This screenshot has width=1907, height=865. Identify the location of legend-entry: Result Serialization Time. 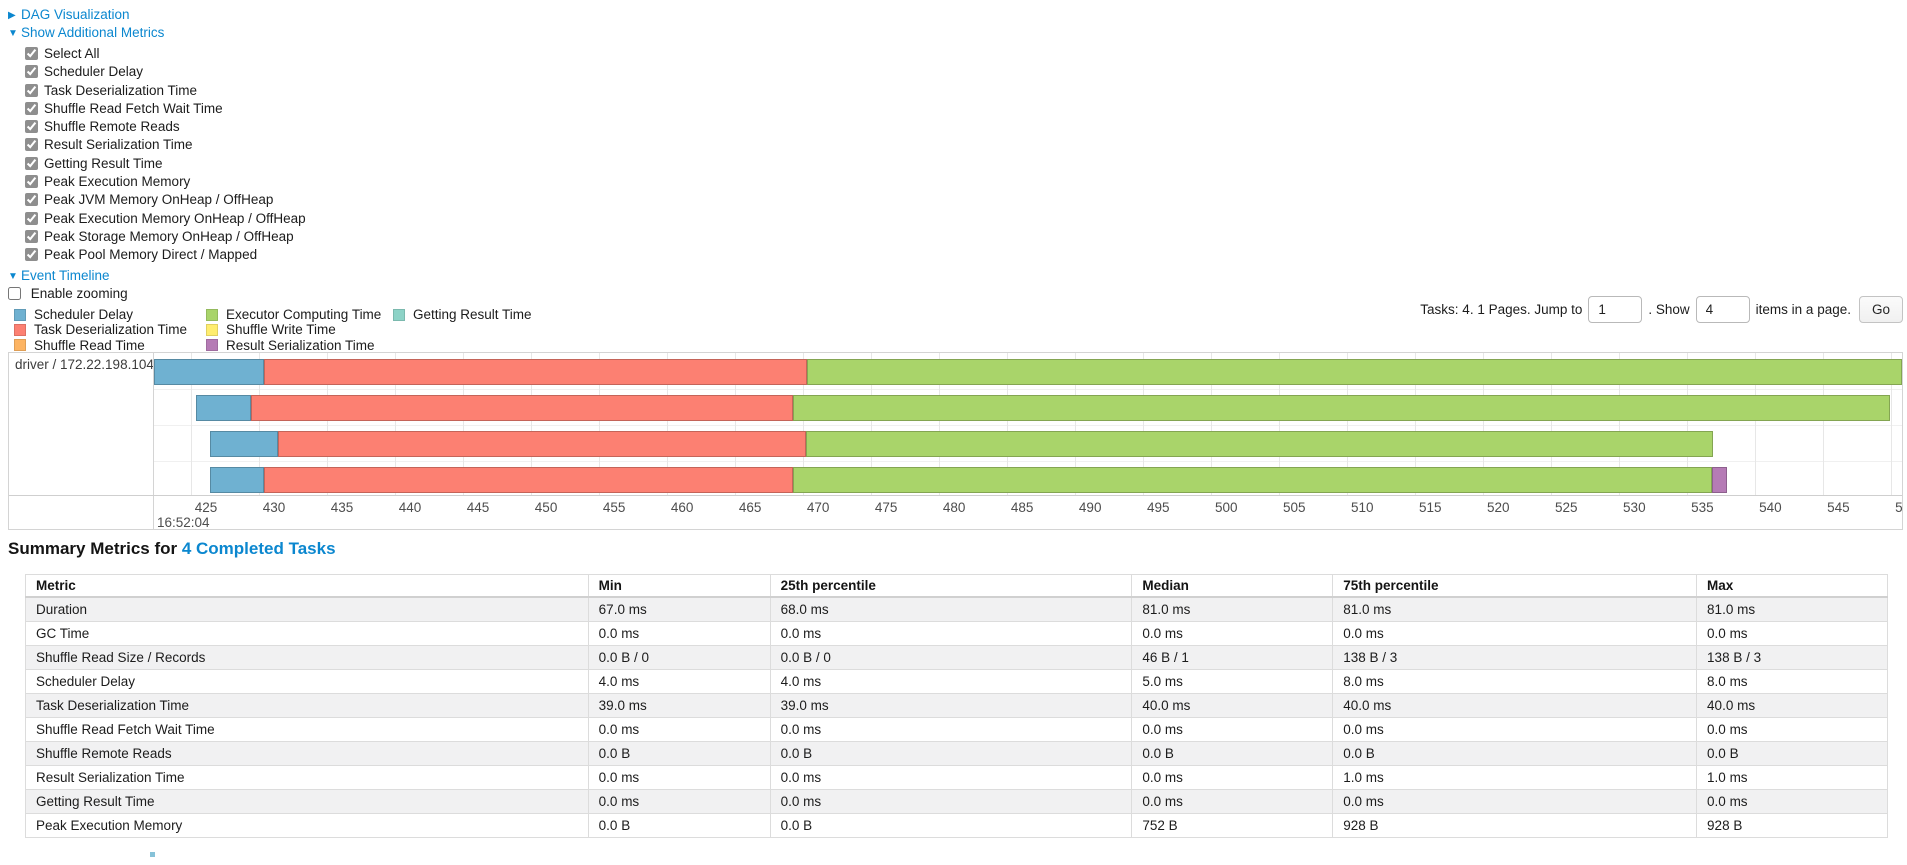
(299, 345).